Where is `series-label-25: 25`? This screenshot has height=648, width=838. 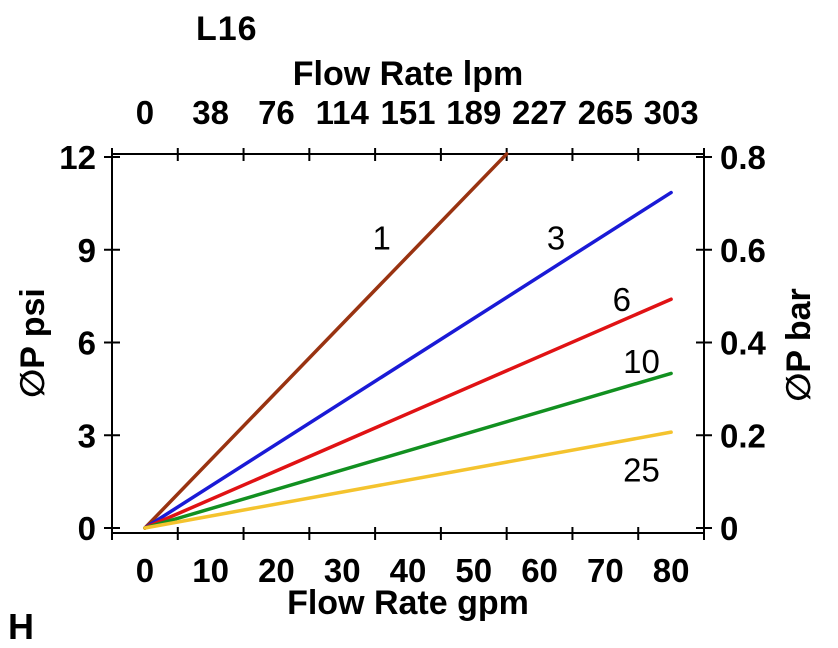 series-label-25: 25 is located at coordinates (641, 469).